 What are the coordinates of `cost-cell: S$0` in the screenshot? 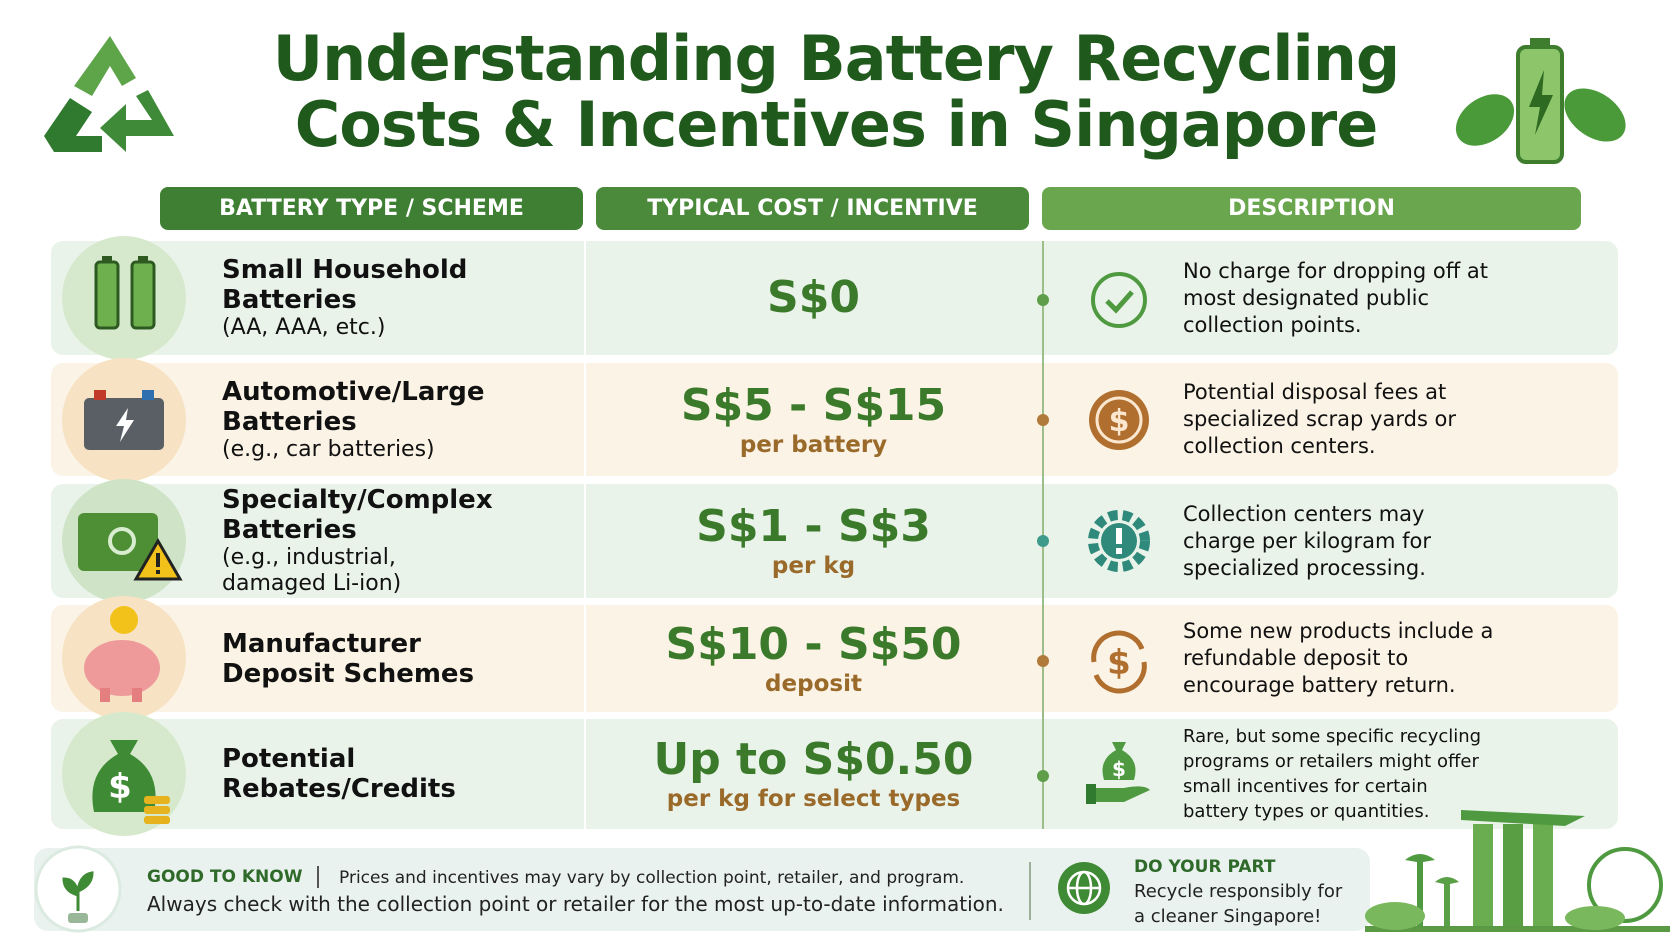 It's located at (813, 298).